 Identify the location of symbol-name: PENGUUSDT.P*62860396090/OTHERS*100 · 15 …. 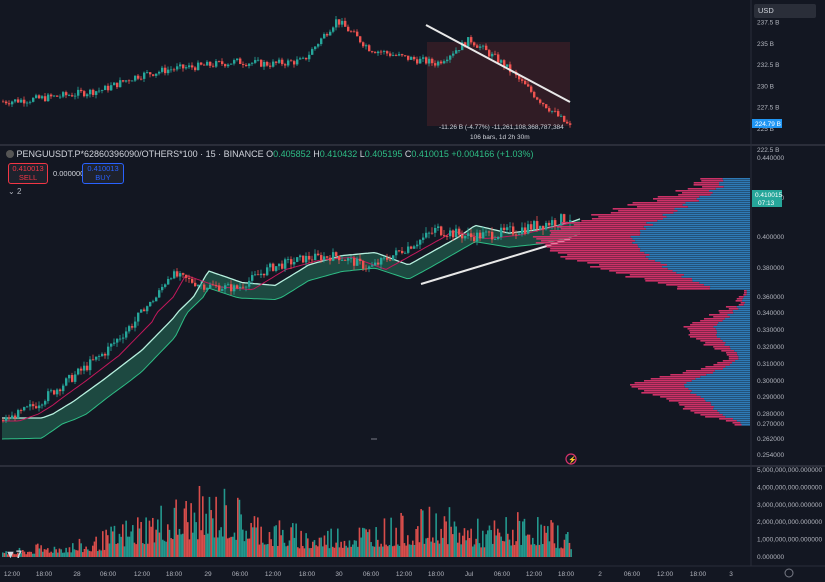
(140, 154).